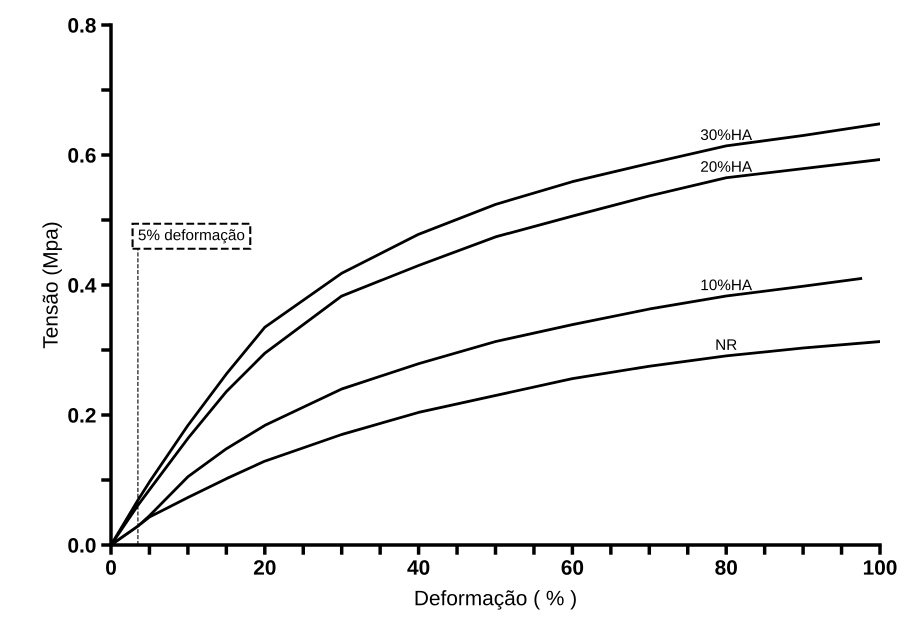 This screenshot has height=638, width=909. What do you see at coordinates (111, 567) in the screenshot?
I see `x-tick-label: 0` at bounding box center [111, 567].